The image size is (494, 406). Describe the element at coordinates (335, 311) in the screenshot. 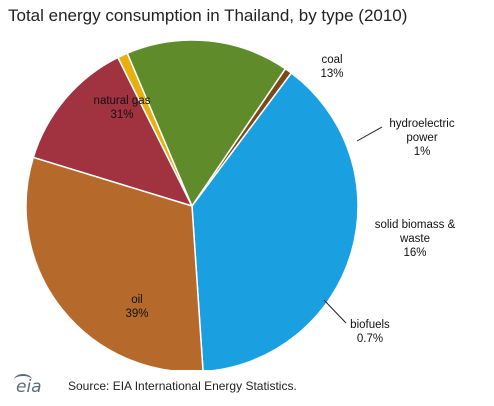

I see `leader-line-biofuels` at that location.